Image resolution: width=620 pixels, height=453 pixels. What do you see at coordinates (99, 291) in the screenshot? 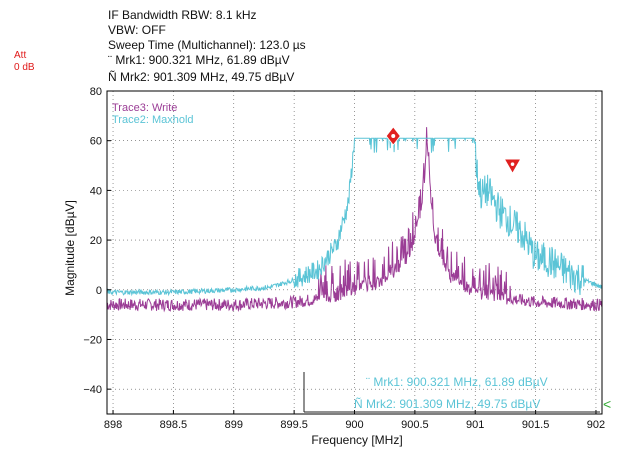
I see `y-tick-label: 0` at bounding box center [99, 291].